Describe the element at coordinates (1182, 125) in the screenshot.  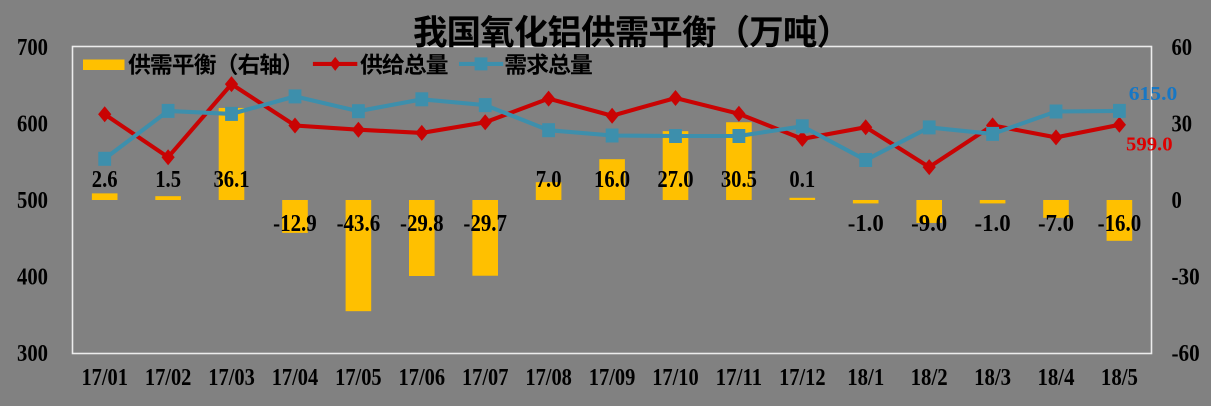
I see `svg-text: 30` at that location.